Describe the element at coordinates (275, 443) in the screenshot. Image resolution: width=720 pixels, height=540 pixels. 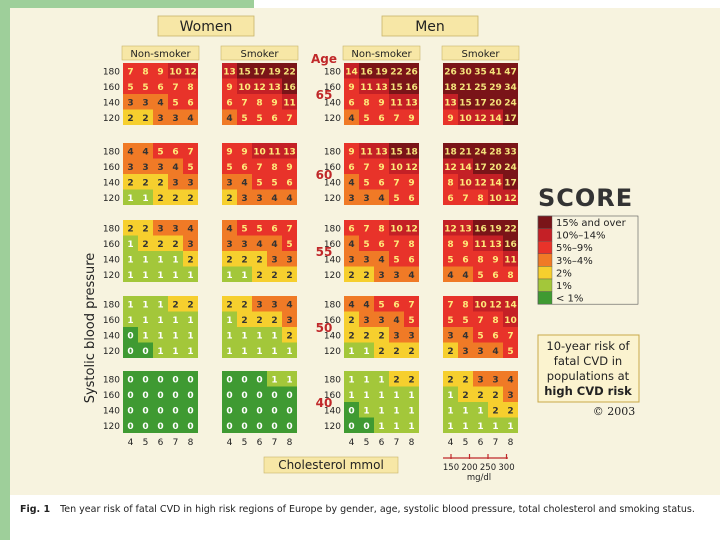
I see `cholesterol-tick-label: 7` at that location.